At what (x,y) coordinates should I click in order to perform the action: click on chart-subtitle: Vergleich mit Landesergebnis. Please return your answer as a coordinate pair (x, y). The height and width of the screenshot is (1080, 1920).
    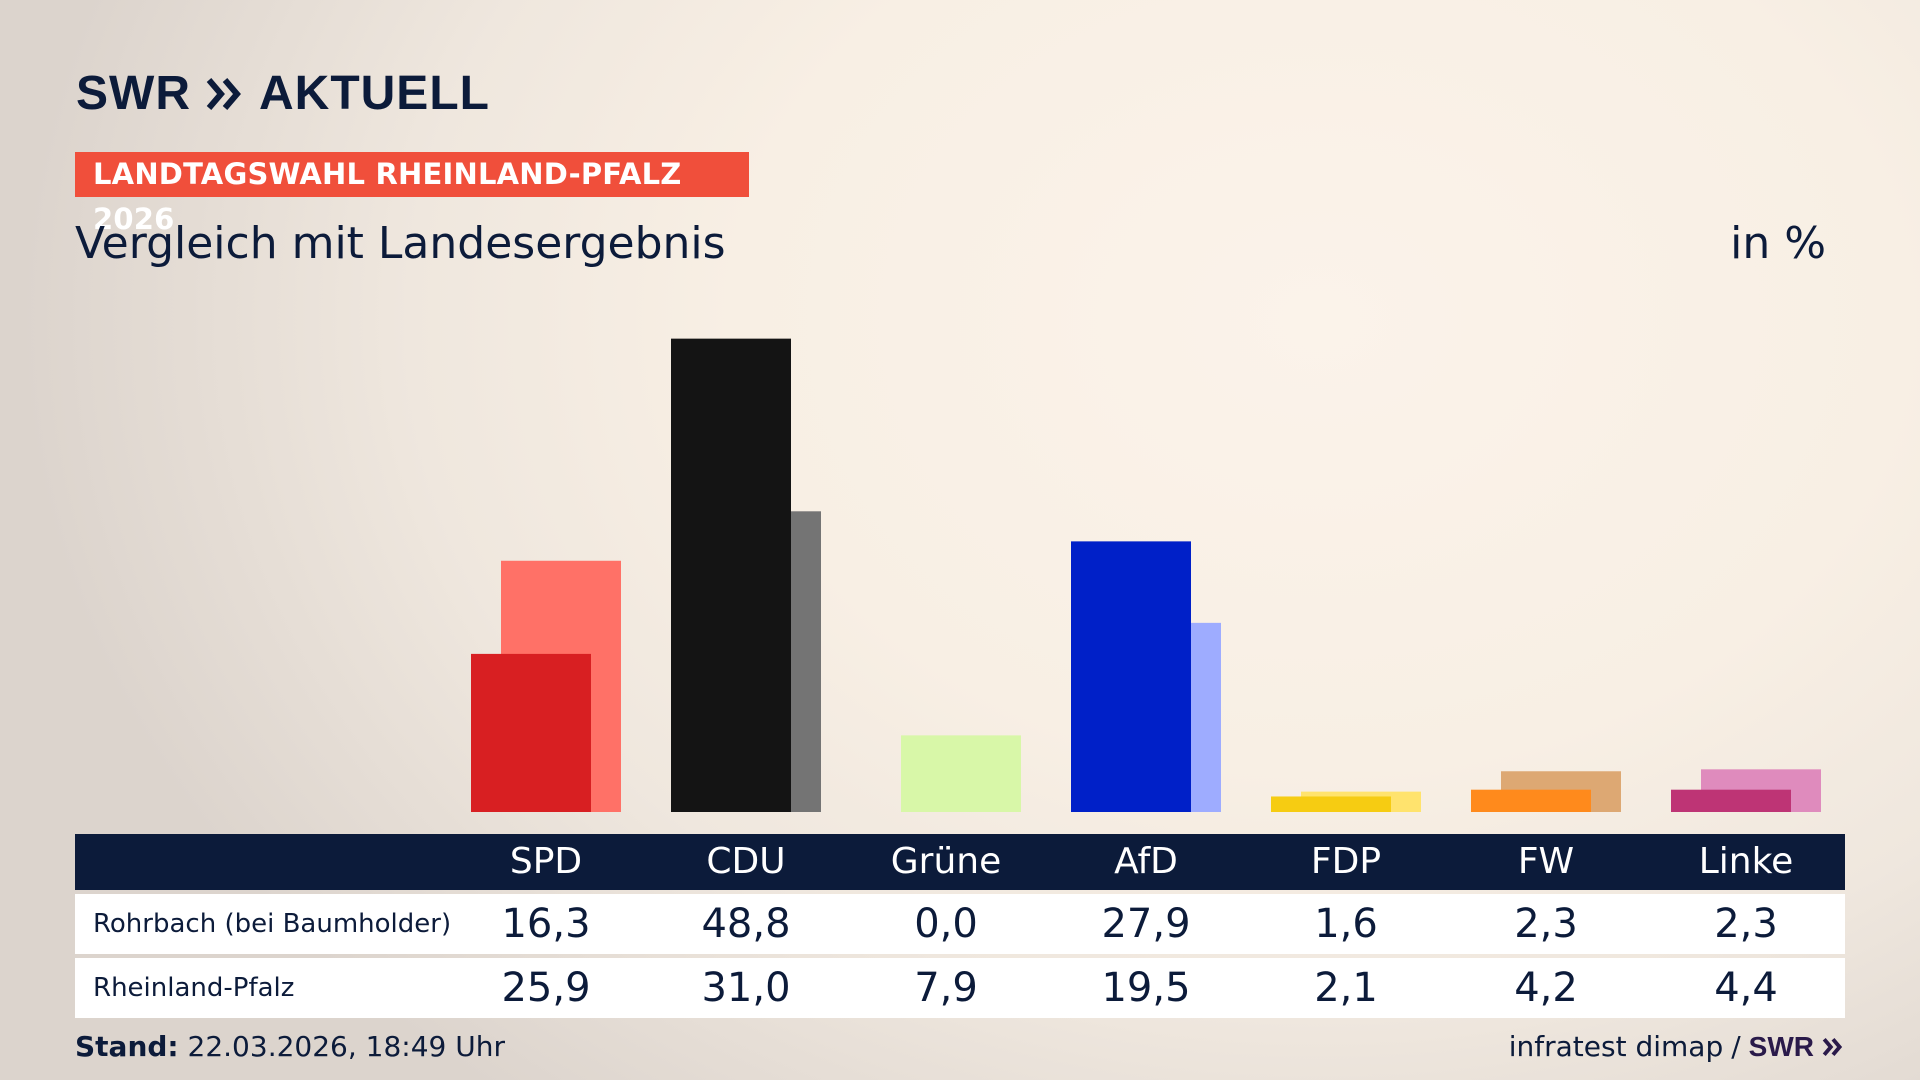
    Looking at the image, I should click on (400, 243).